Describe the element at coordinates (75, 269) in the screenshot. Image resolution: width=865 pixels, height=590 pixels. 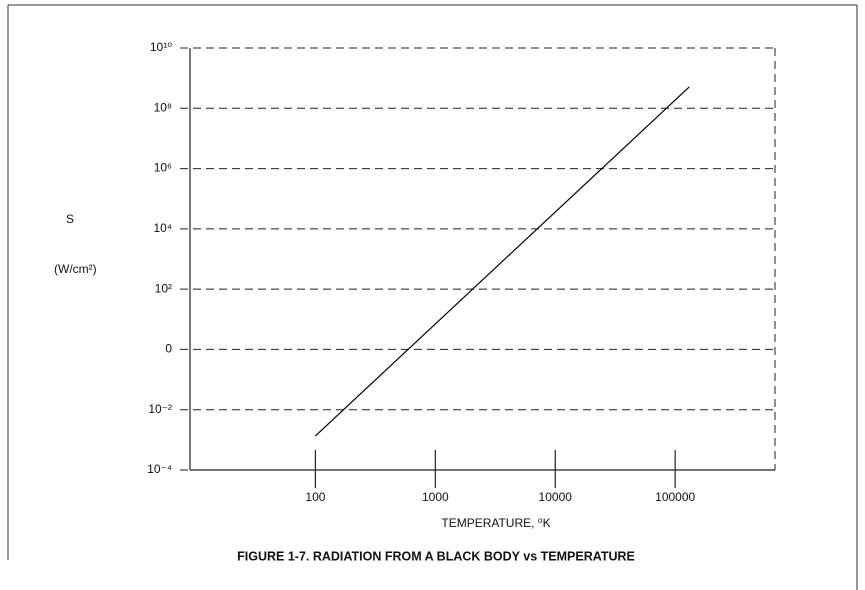
I see `y-axis-unit: (W/cm²)` at that location.